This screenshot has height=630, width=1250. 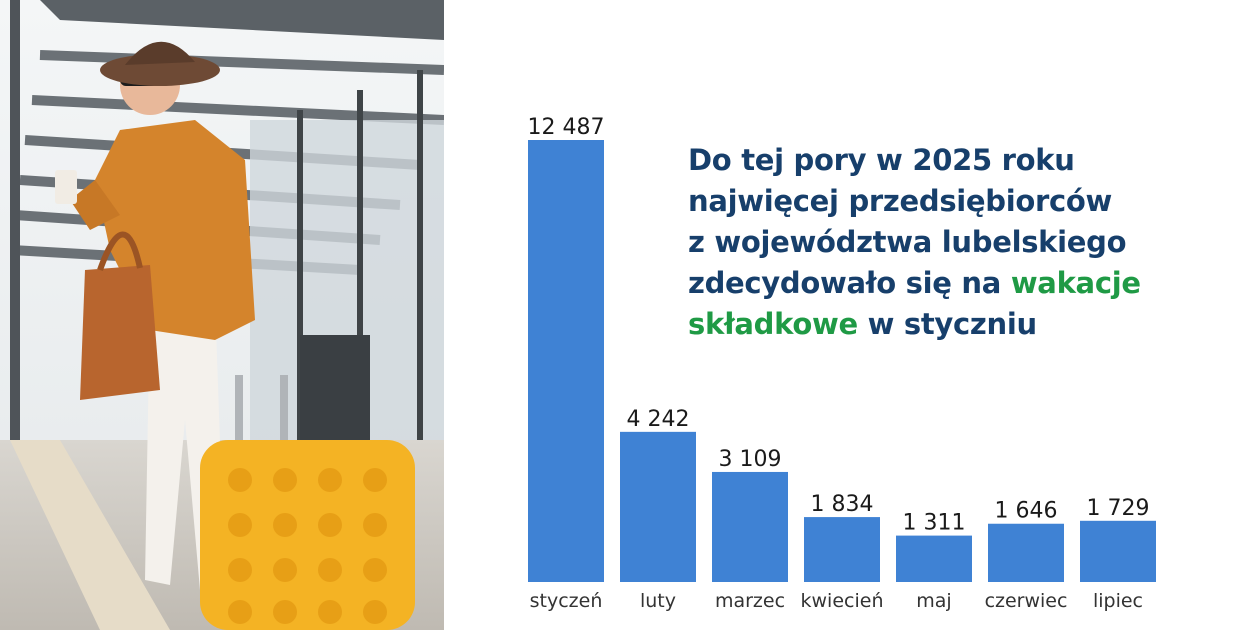 What do you see at coordinates (933, 601) in the screenshot?
I see `category-label-maj: maj` at bounding box center [933, 601].